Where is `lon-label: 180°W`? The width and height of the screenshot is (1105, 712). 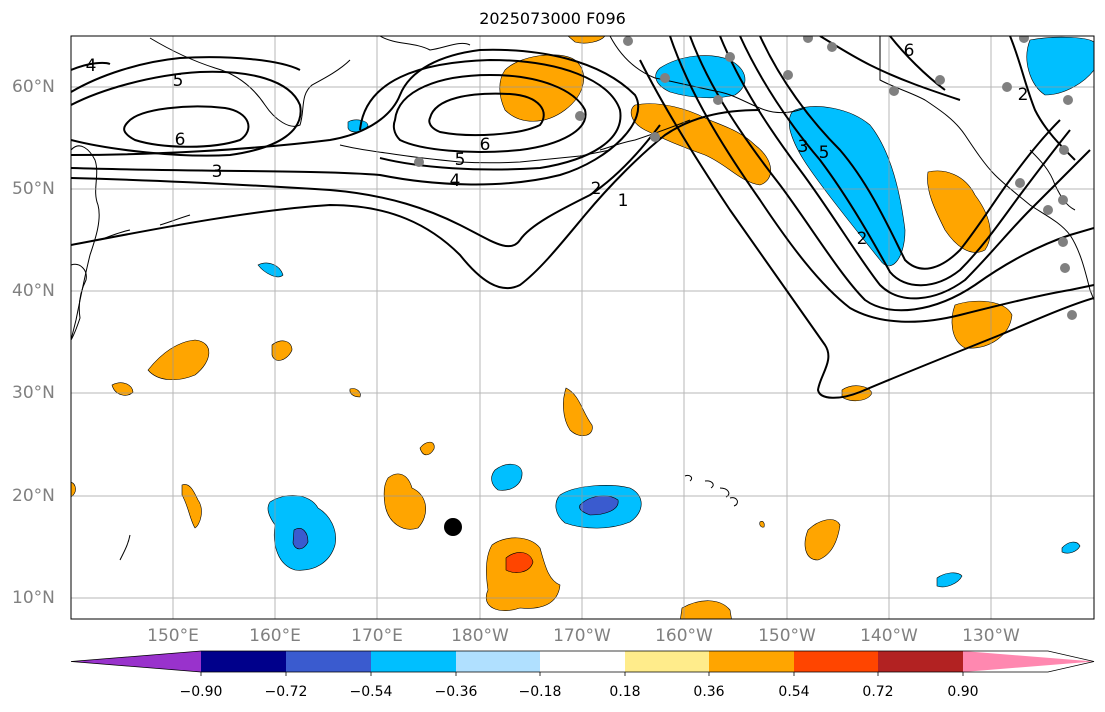 lon-label: 180°W is located at coordinates (480, 636).